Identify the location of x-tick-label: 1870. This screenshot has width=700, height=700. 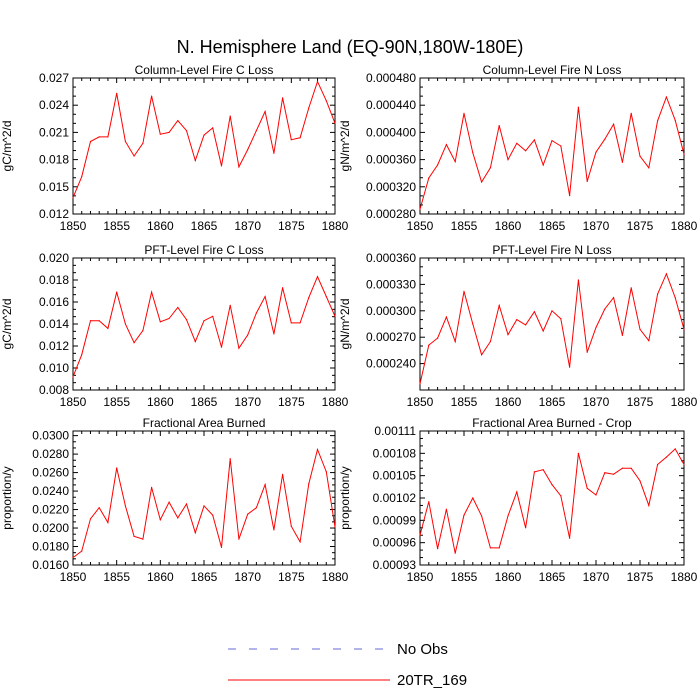
(247, 402).